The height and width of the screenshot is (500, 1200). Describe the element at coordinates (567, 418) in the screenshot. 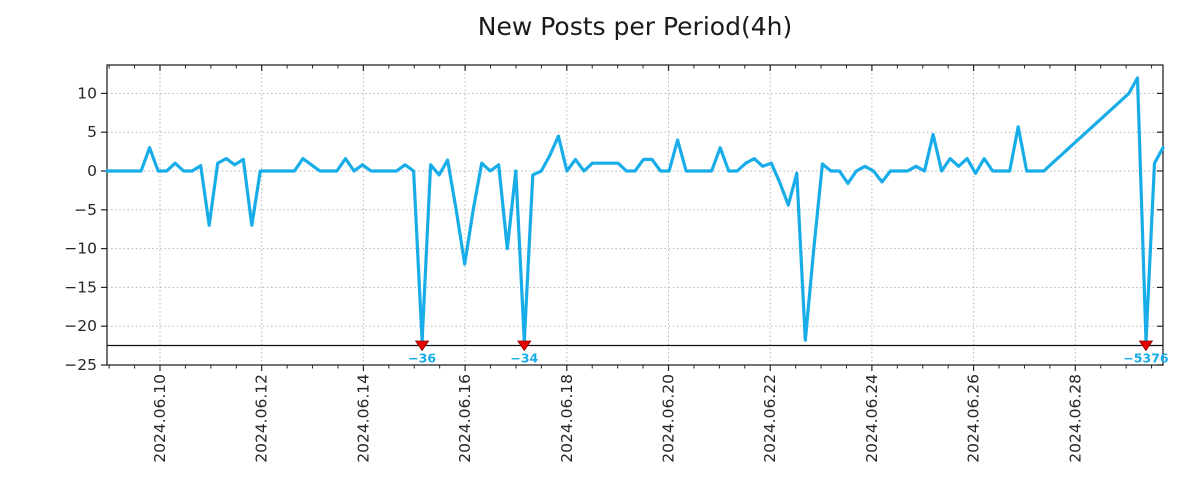

I see `x-tick-label: 2024.06.18` at that location.